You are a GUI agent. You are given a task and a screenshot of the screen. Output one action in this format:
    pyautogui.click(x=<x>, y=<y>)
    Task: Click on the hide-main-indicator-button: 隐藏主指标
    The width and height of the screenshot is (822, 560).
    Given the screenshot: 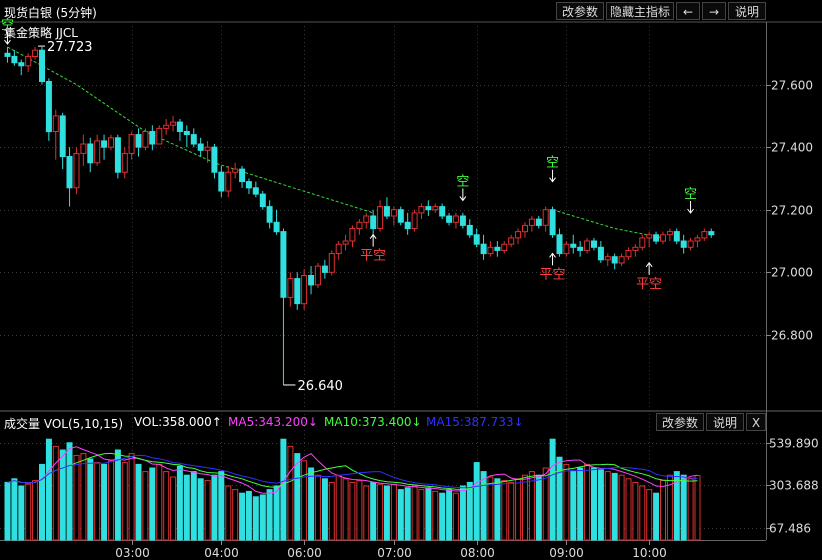 What is the action you would take?
    pyautogui.click(x=640, y=11)
    